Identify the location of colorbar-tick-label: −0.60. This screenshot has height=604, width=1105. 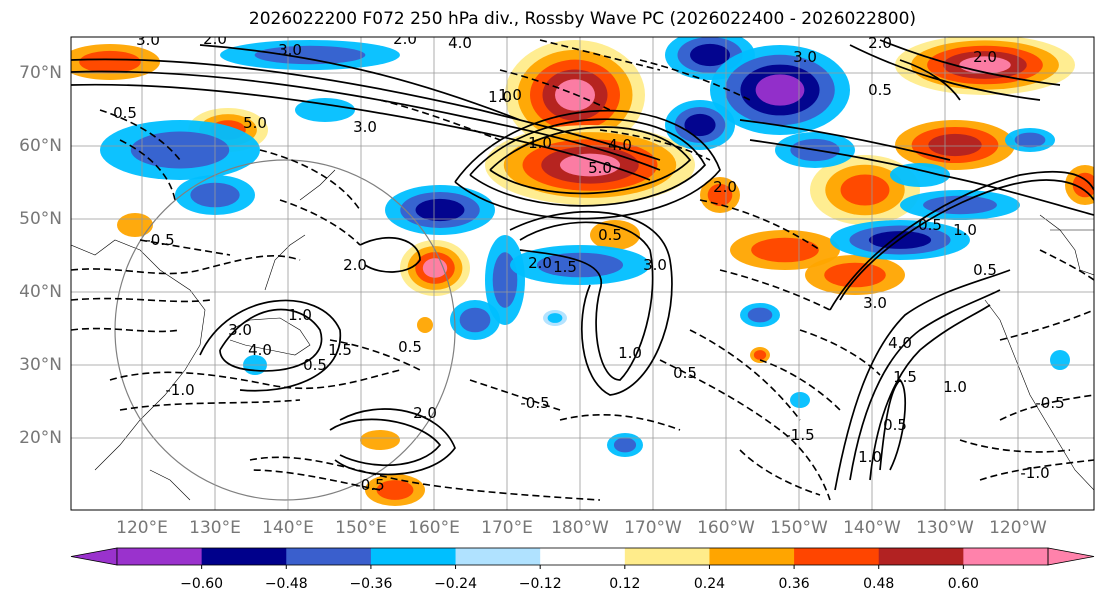
(202, 584).